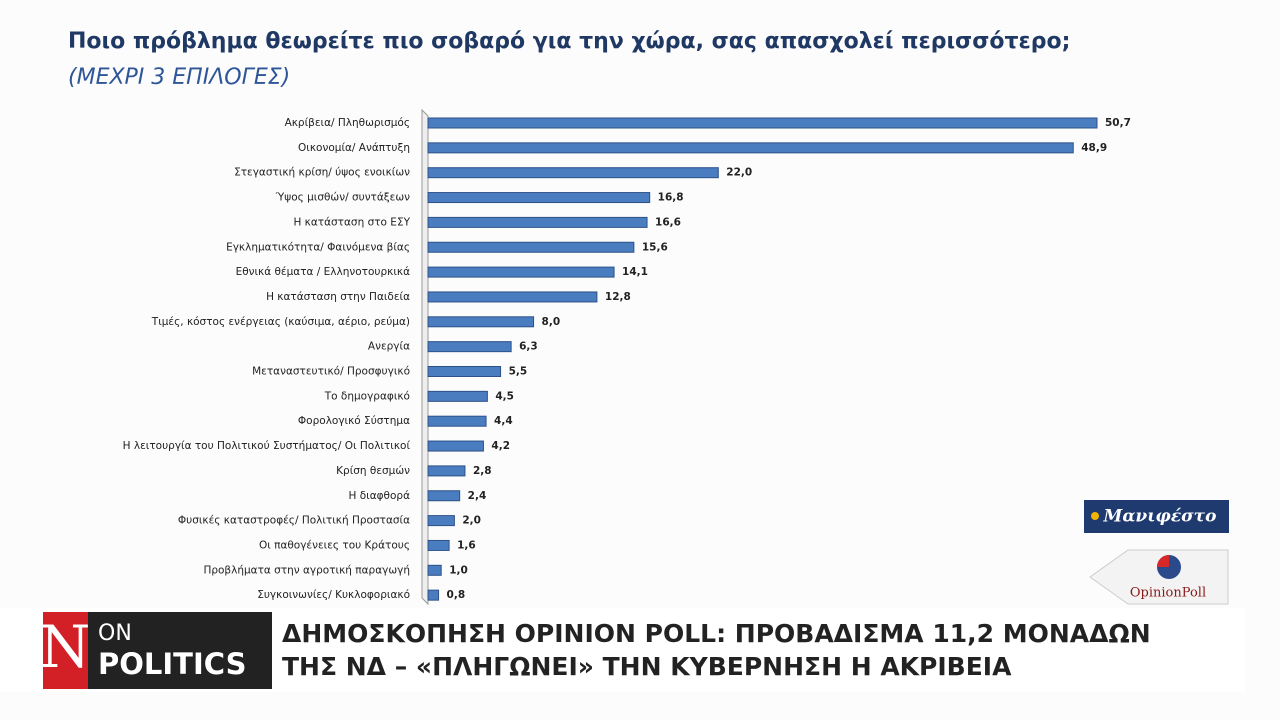 This screenshot has width=1280, height=724. I want to click on category-label: Οικονομία/ Ανάπτυξη, so click(354, 148).